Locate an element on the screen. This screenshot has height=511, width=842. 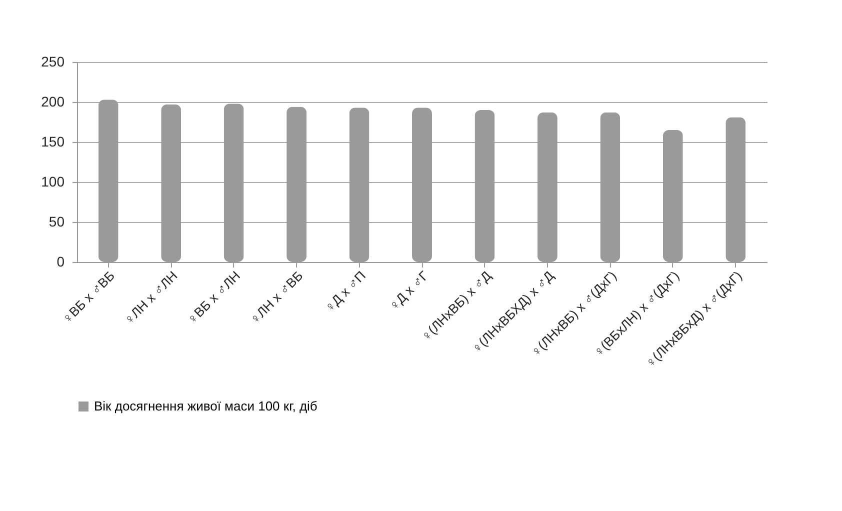
y-tick-label: 100 is located at coordinates (53, 182).